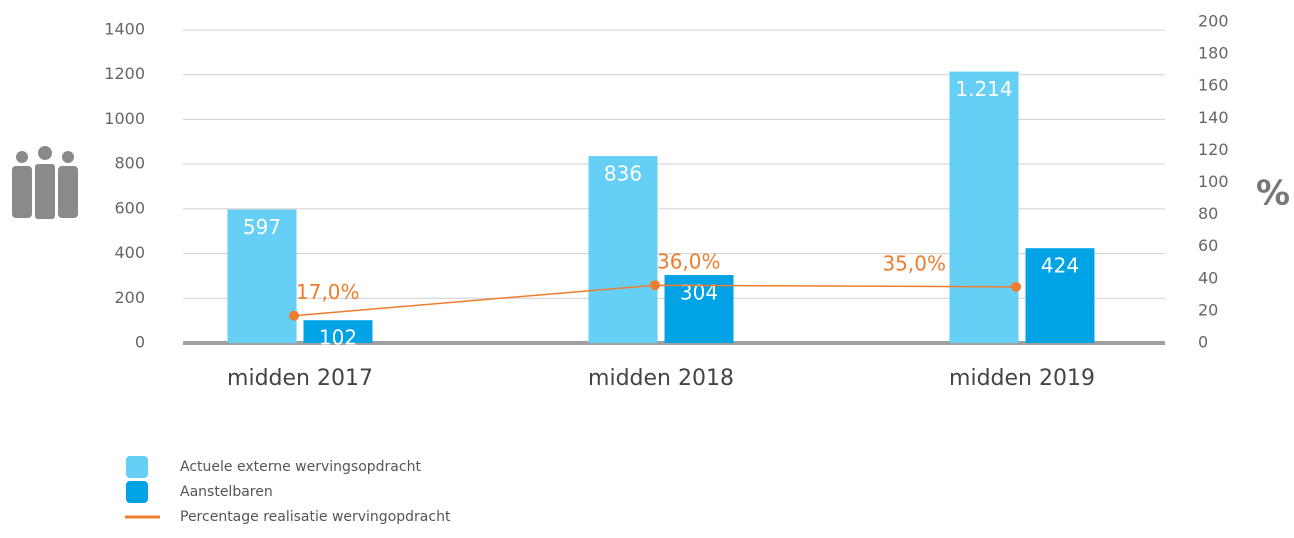 The height and width of the screenshot is (538, 1294). I want to click on legend-label: Percentage realisatie wervingopdracht, so click(315, 517).